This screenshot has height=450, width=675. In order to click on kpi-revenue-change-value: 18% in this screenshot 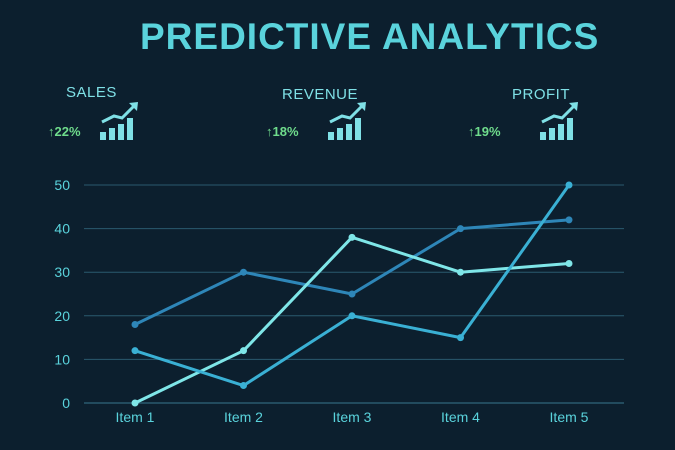, I will do `click(285, 131)`.